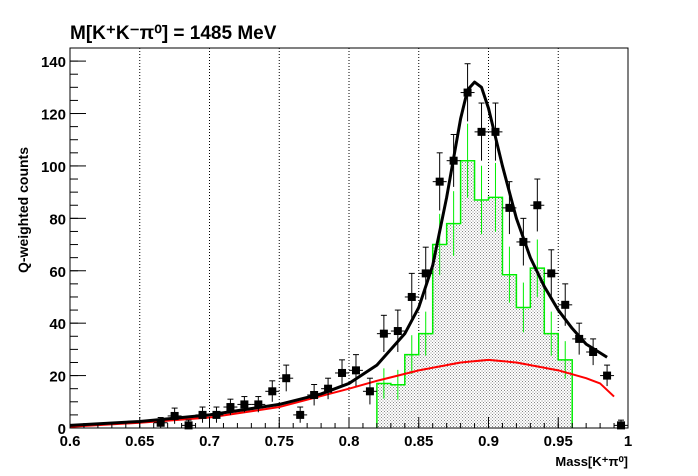 Image resolution: width=698 pixels, height=476 pixels. Describe the element at coordinates (23, 210) in the screenshot. I see `y-axis-label: Q-weighted counts` at that location.